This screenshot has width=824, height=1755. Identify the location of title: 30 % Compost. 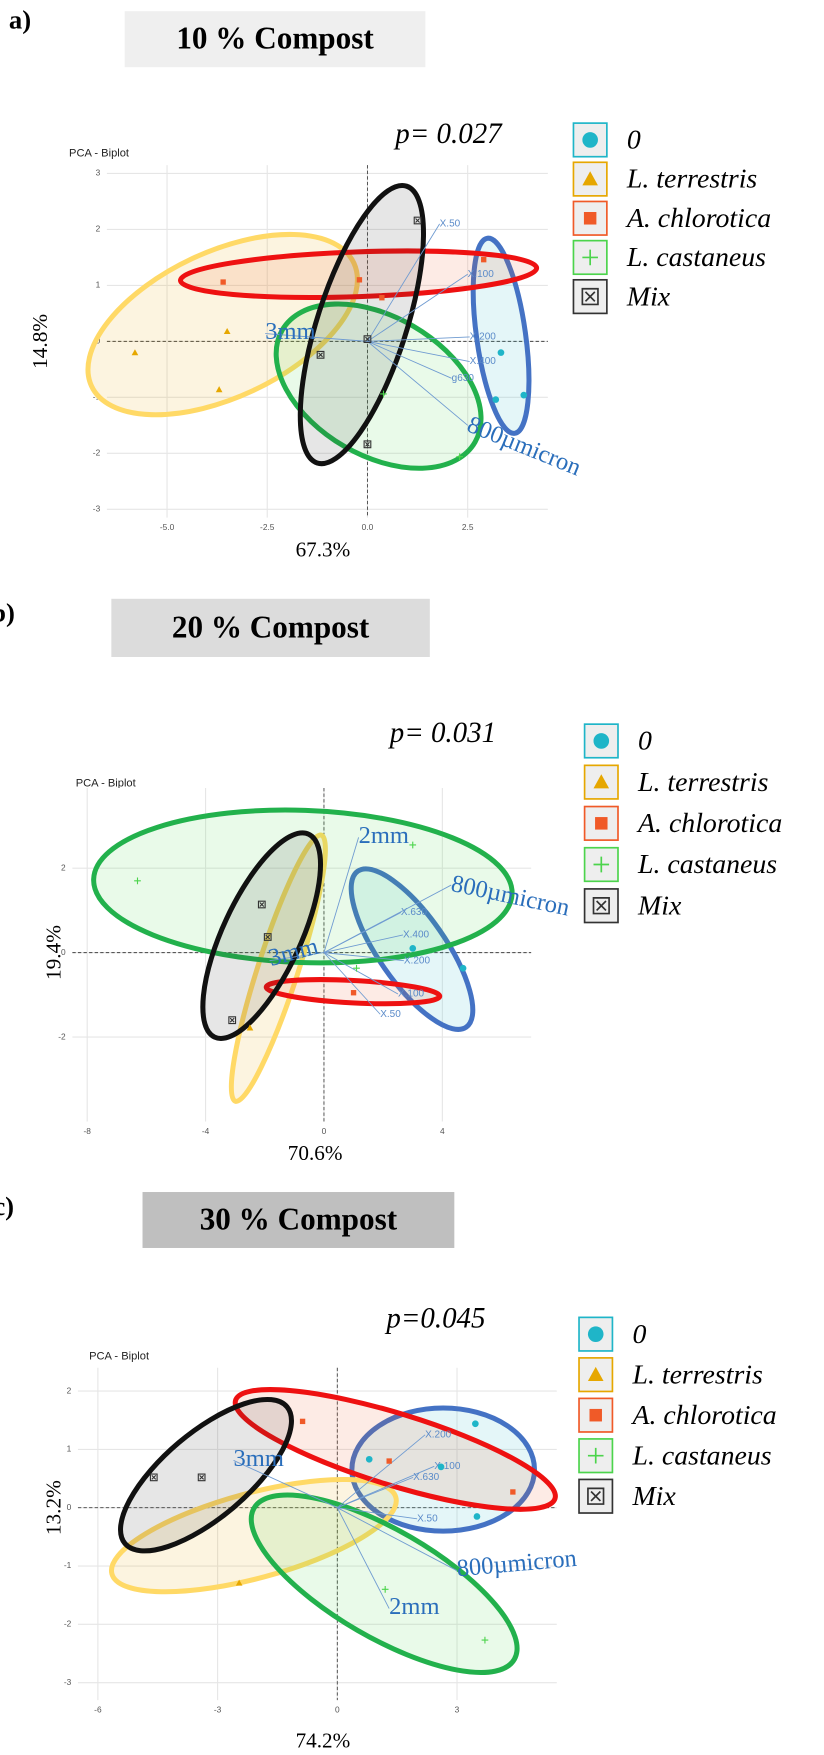
(299, 1218).